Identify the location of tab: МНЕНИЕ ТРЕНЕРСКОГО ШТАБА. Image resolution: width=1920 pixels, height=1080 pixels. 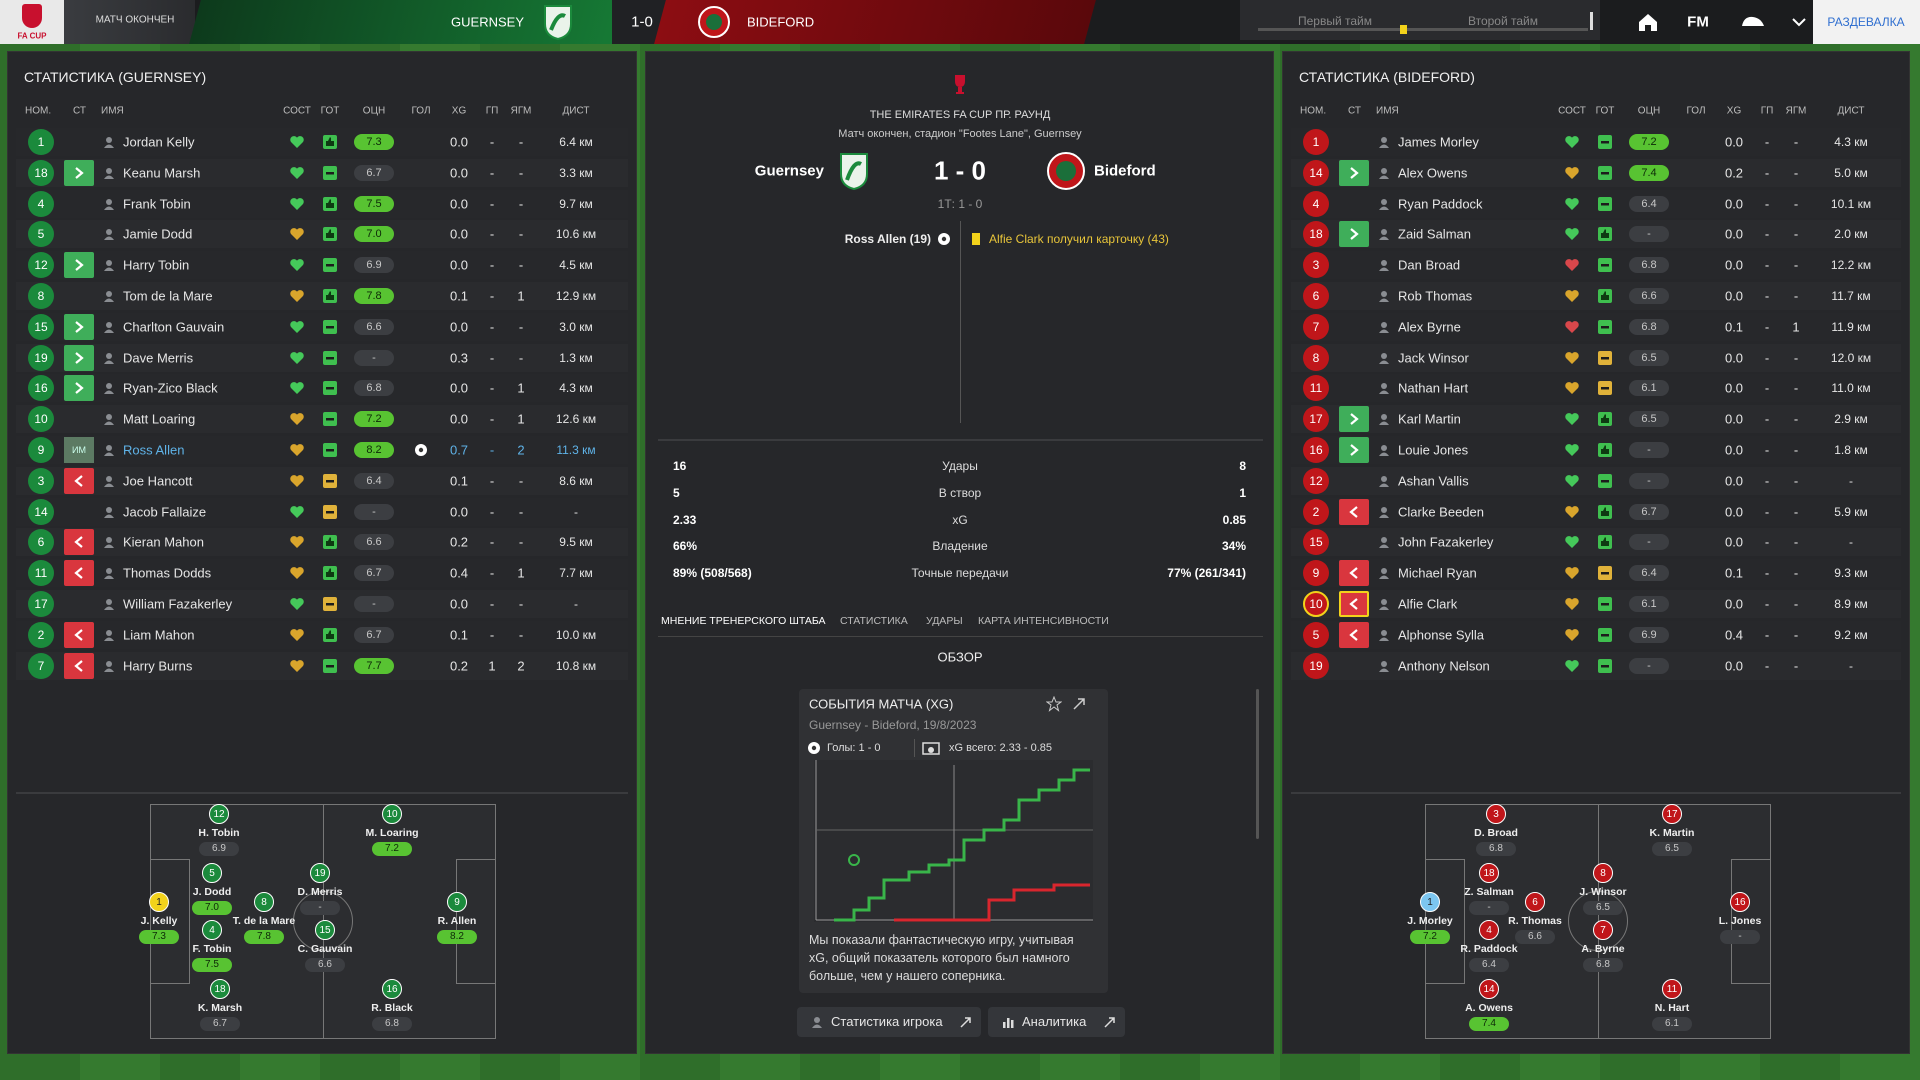
(743, 621).